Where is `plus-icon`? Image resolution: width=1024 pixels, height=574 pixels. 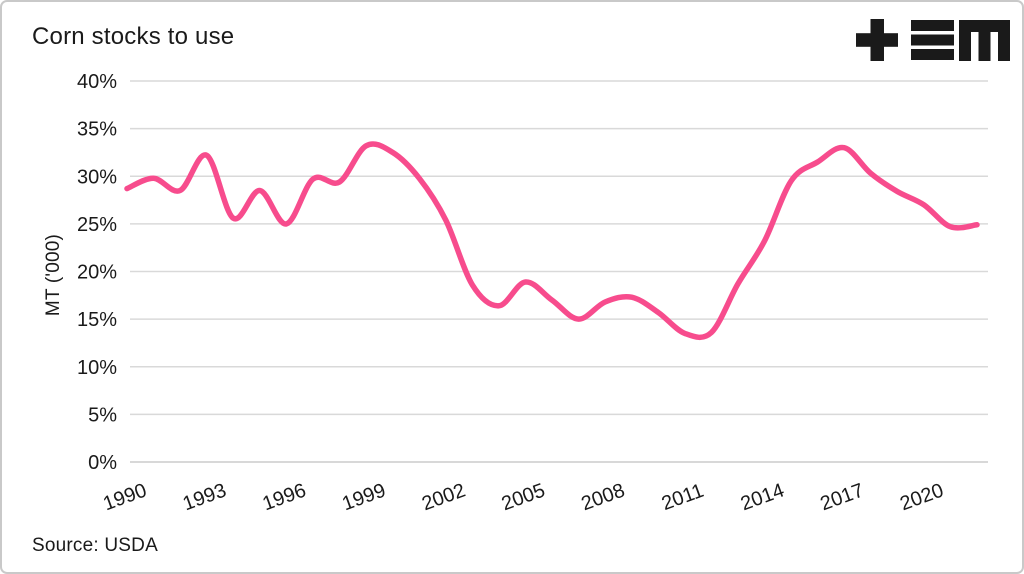
plus-icon is located at coordinates (877, 40).